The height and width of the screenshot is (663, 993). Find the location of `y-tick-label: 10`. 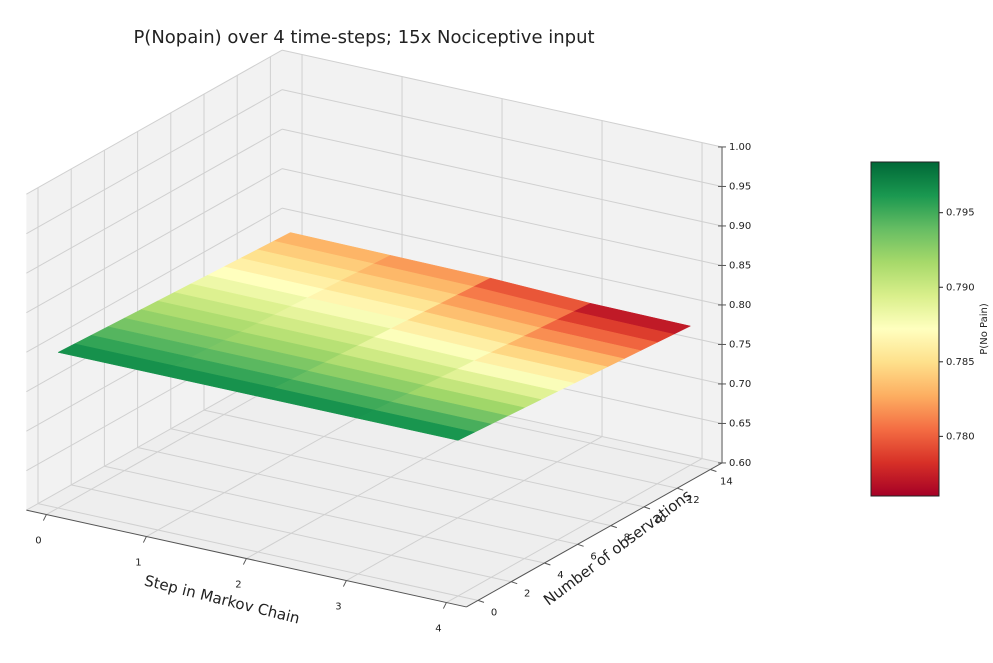

y-tick-label: 10 is located at coordinates (660, 519).